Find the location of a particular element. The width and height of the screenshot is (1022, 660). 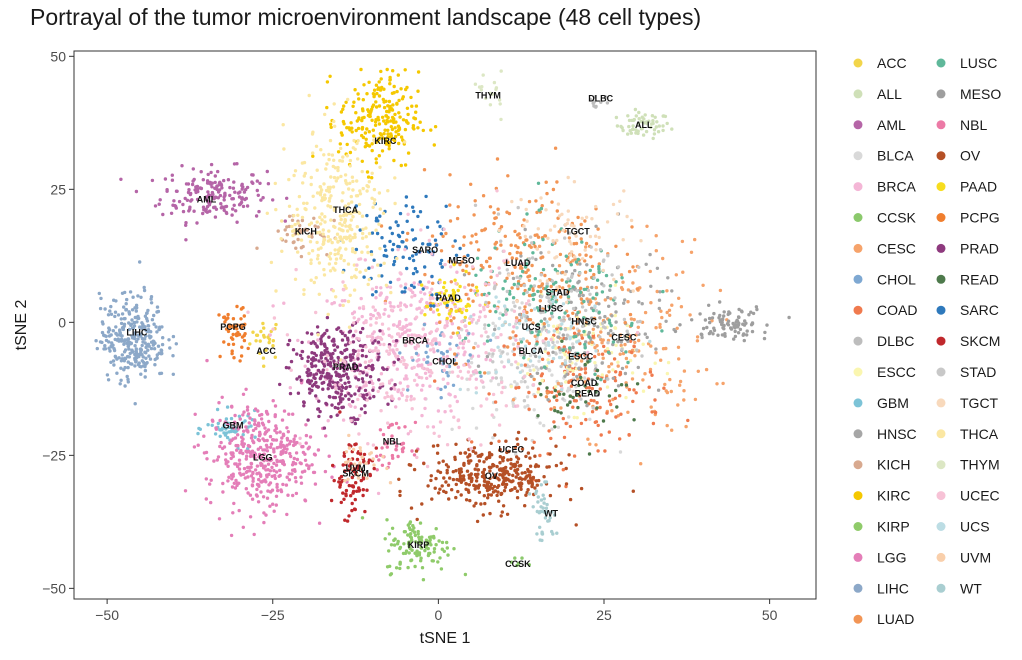

point-all is located at coordinates (629, 126).